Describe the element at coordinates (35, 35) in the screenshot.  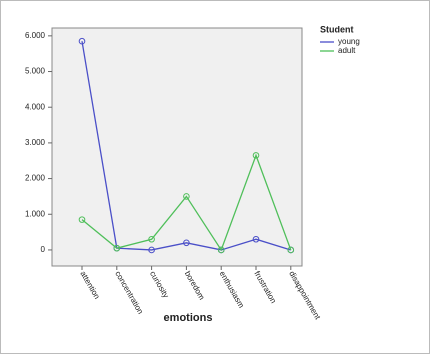
I see `y-tick-label: 6.000` at that location.